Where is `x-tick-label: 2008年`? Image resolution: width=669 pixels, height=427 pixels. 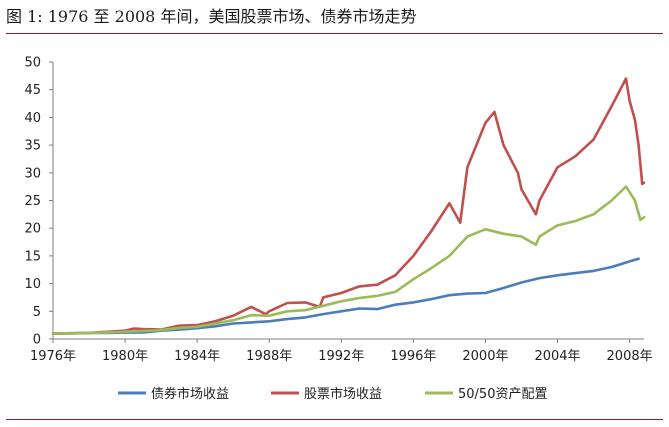
x-tick-label: 2008年 is located at coordinates (630, 356).